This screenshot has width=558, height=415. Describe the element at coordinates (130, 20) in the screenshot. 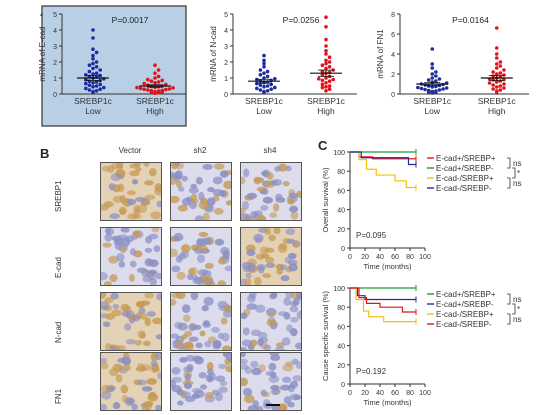

I see `p-value: P=0.0017` at that location.